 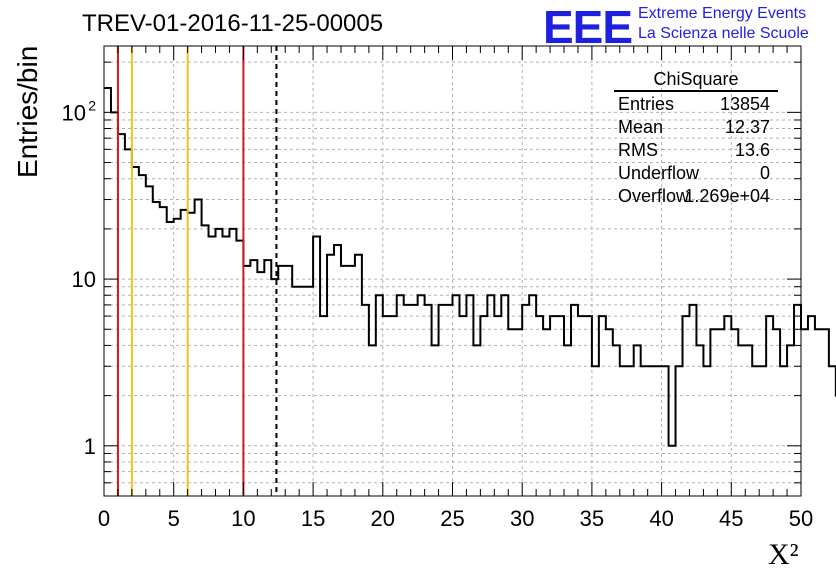 What do you see at coordinates (383, 518) in the screenshot?
I see `x-tick-label: 20` at bounding box center [383, 518].